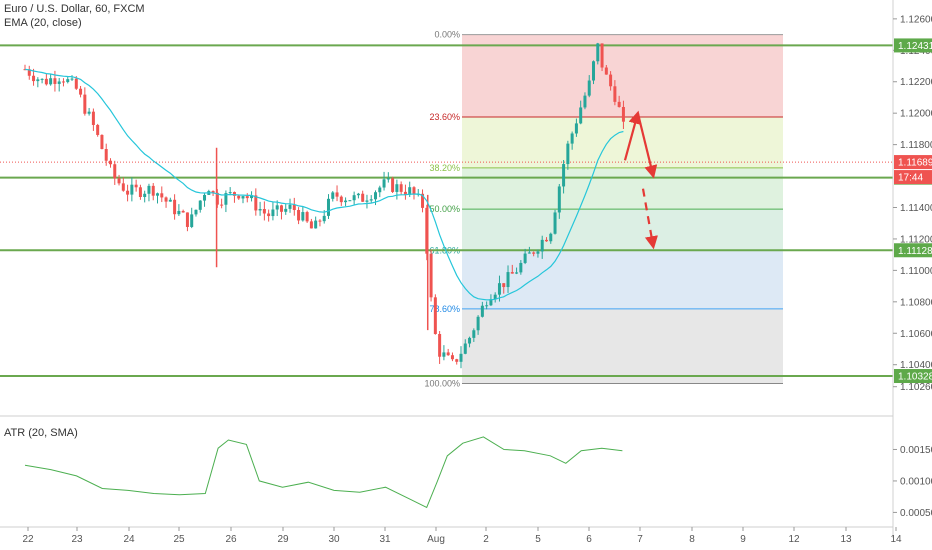  Describe the element at coordinates (179, 539) in the screenshot. I see `time-tick-label: 25` at that location.